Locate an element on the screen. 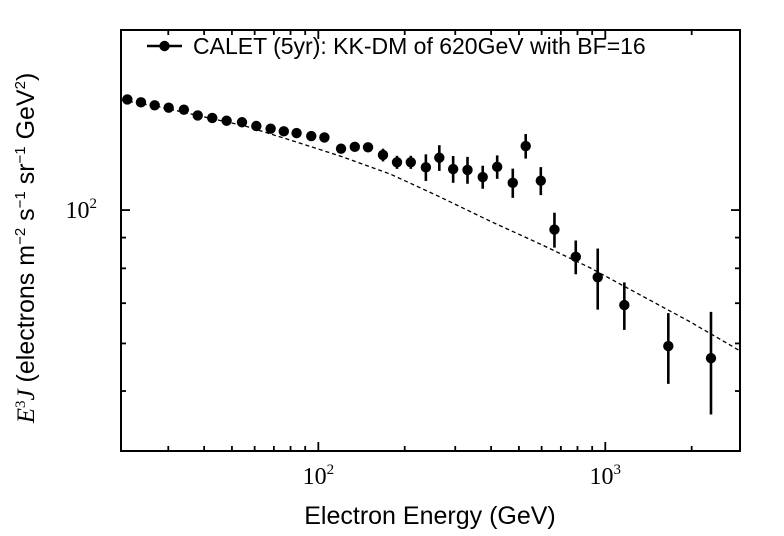  legend: CALET (5yr): KK-DM of 620GeV with BF=16 is located at coordinates (396, 46).